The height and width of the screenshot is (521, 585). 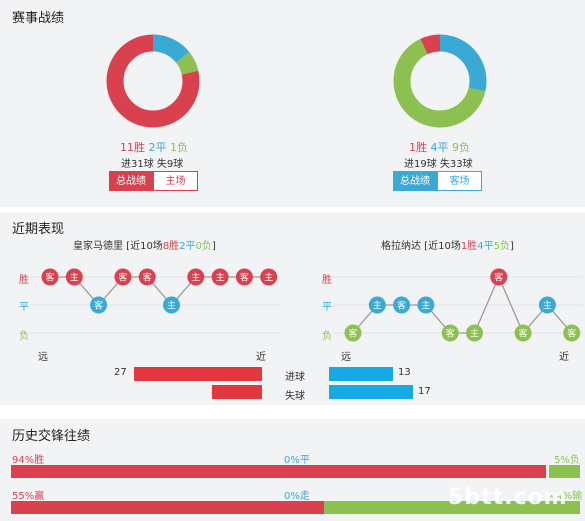 I want to click on home-match-6-venue: 主, so click(x=171, y=306).